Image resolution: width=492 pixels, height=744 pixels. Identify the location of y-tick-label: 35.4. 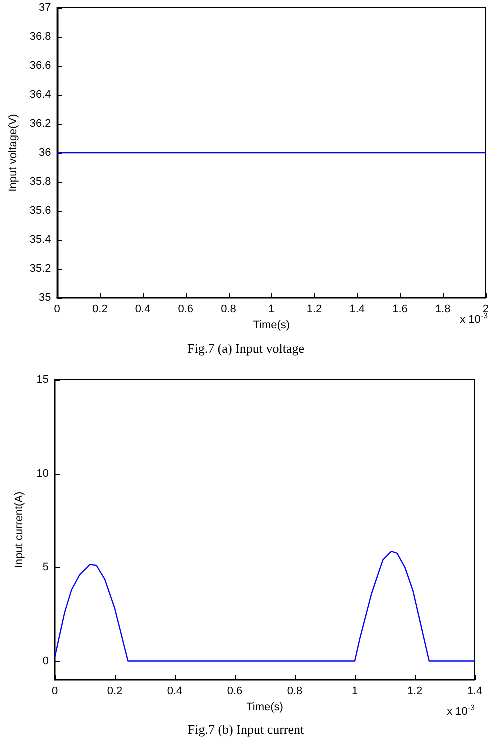
(41, 240).